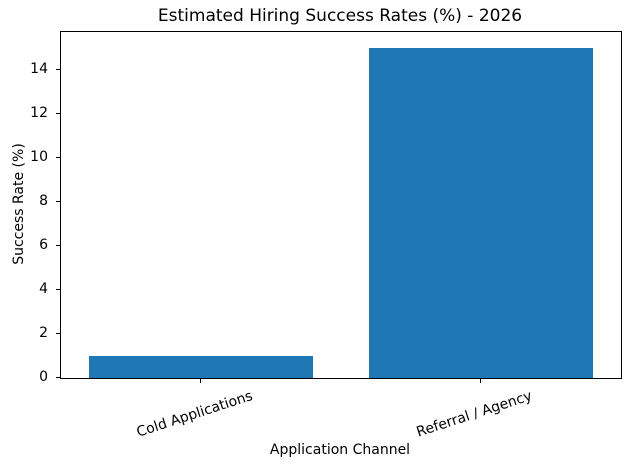 The height and width of the screenshot is (470, 630). What do you see at coordinates (43, 245) in the screenshot?
I see `y-tick-label-3: 6` at bounding box center [43, 245].